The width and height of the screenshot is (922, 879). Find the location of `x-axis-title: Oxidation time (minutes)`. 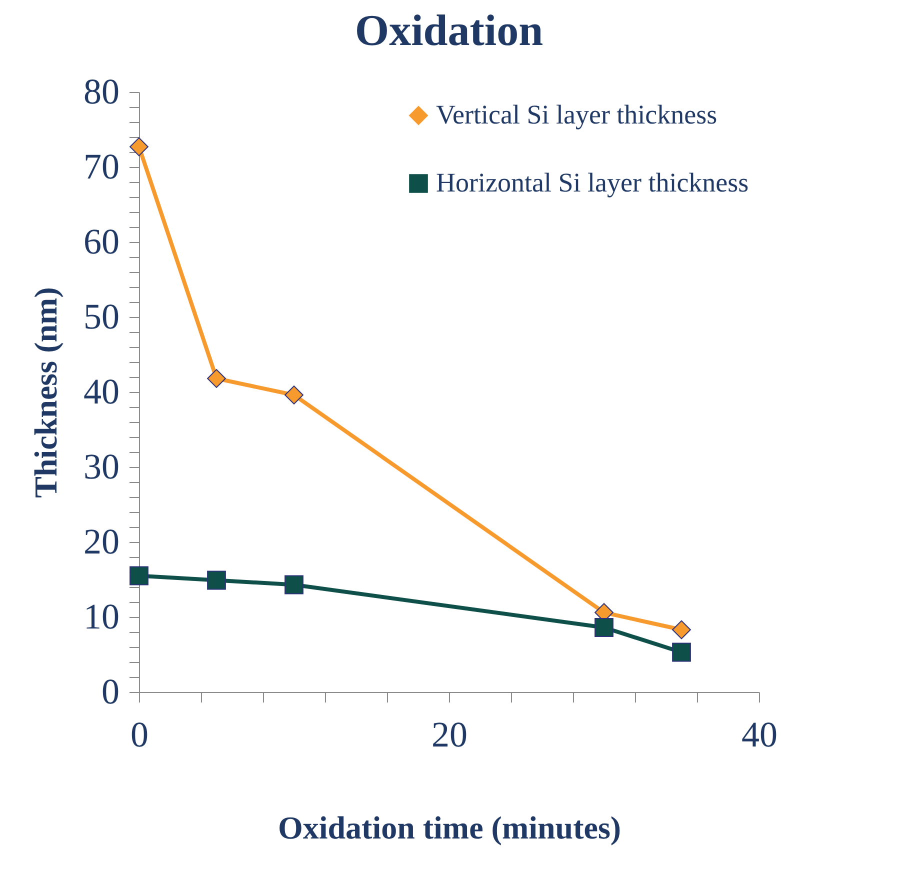

x-axis-title: Oxidation time (minutes) is located at coordinates (450, 828).